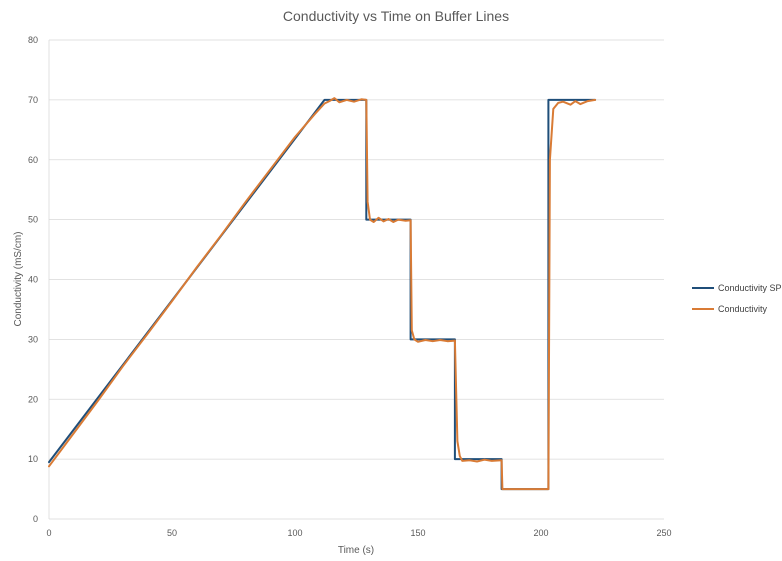  Describe the element at coordinates (417, 533) in the screenshot. I see `x-tick-label: 150` at that location.